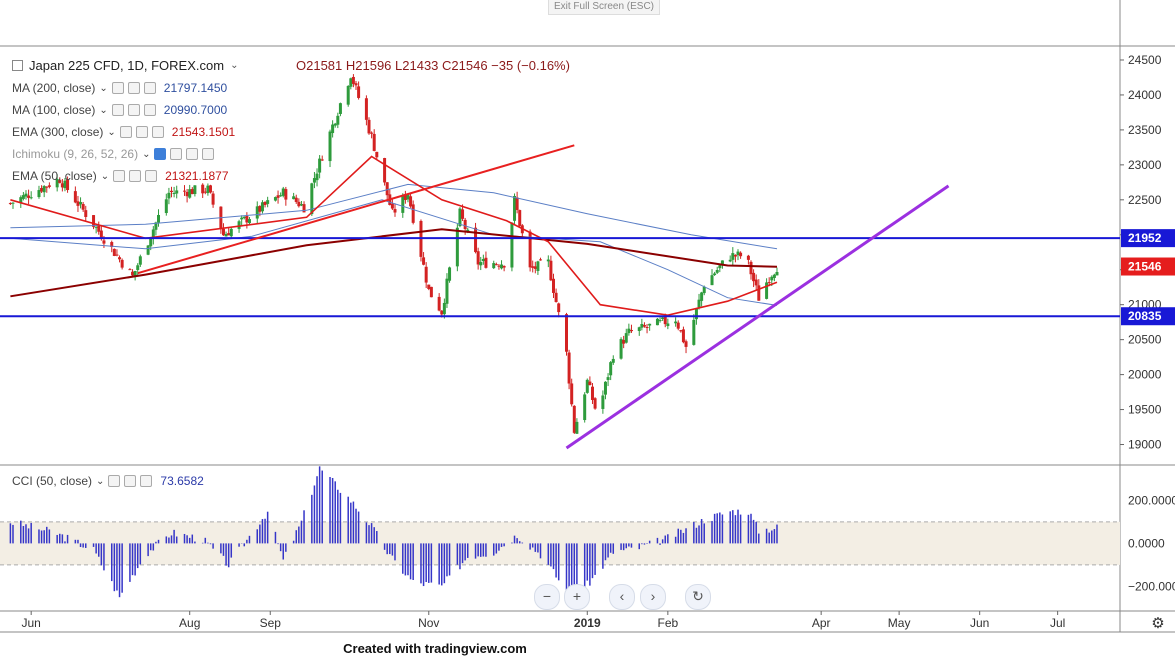 The height and width of the screenshot is (672, 1175). I want to click on legend-ma200: MA (200, close) ⌄ 21797.1450, so click(119, 88).